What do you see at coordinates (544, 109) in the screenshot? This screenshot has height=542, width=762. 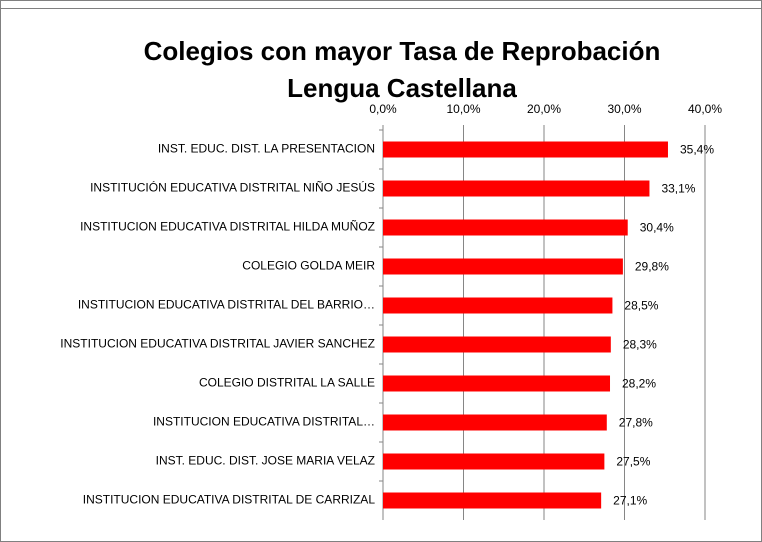 I see `x-tick-label: 20,0%` at bounding box center [544, 109].